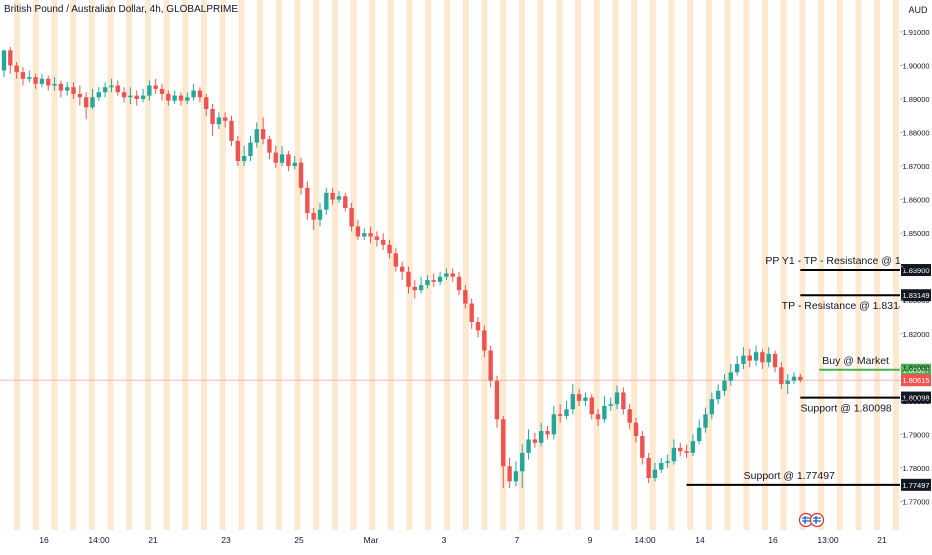 The height and width of the screenshot is (555, 932). Describe the element at coordinates (226, 540) in the screenshot. I see `x-tick-label-3: 23` at that location.